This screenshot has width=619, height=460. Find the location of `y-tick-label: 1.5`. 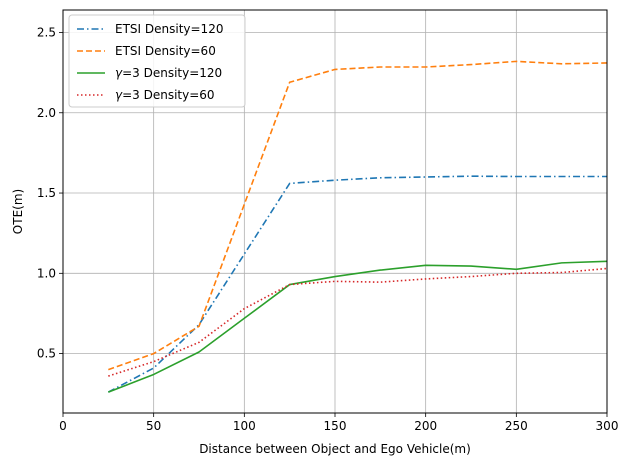

y-tick-label: 1.5 is located at coordinates (46, 193).